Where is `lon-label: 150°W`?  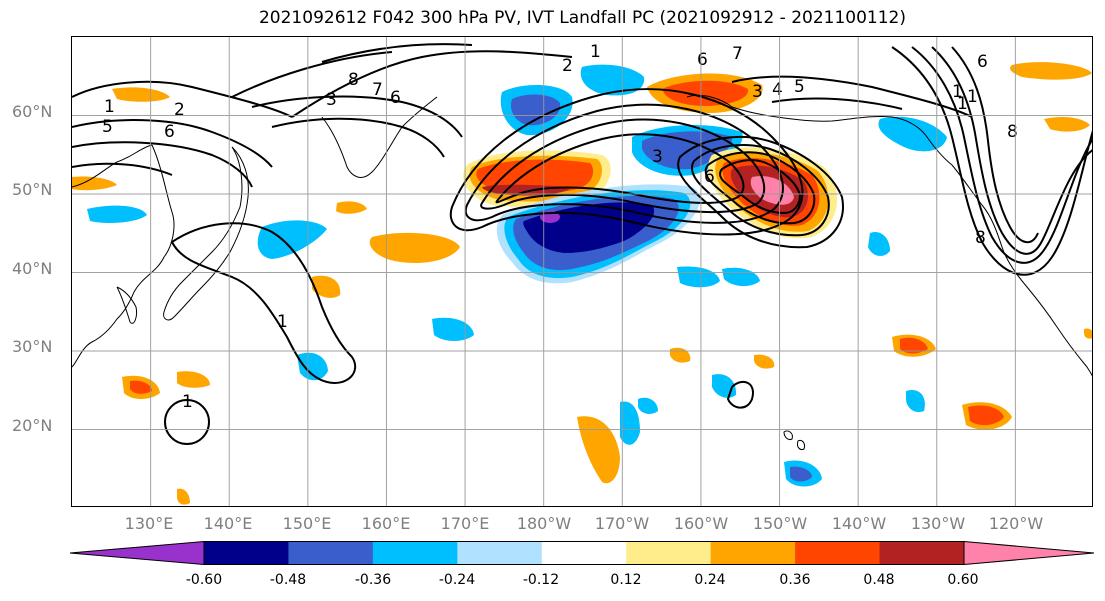 lon-label: 150°W is located at coordinates (780, 523).